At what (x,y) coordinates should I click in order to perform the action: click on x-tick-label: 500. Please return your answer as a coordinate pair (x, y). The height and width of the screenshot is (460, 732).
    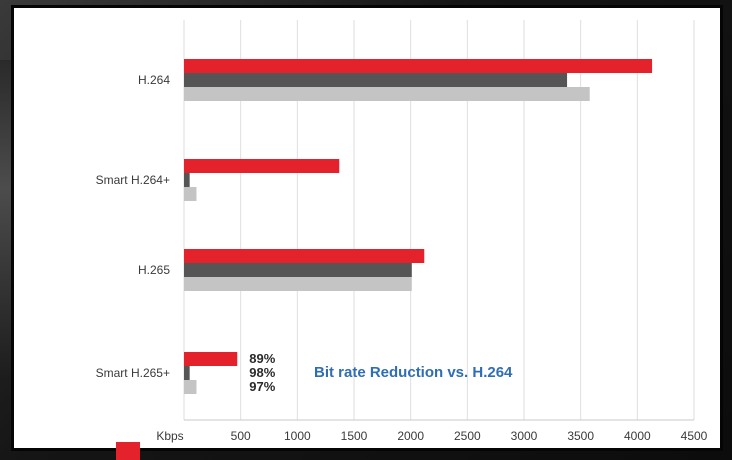
    Looking at the image, I should click on (241, 436).